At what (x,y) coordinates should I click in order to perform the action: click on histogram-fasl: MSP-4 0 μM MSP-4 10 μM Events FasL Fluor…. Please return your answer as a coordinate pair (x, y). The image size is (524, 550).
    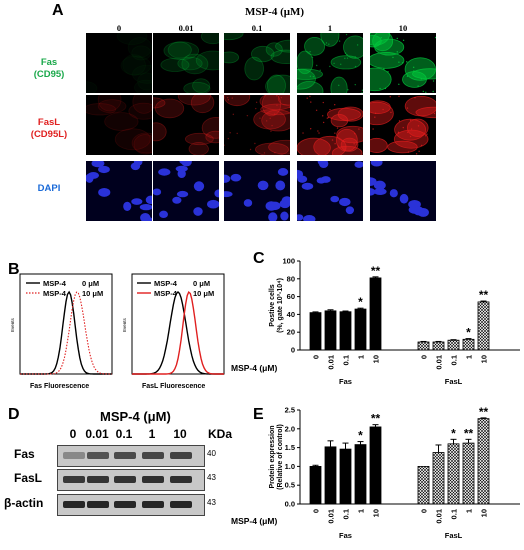
    Looking at the image, I should click on (173, 331).